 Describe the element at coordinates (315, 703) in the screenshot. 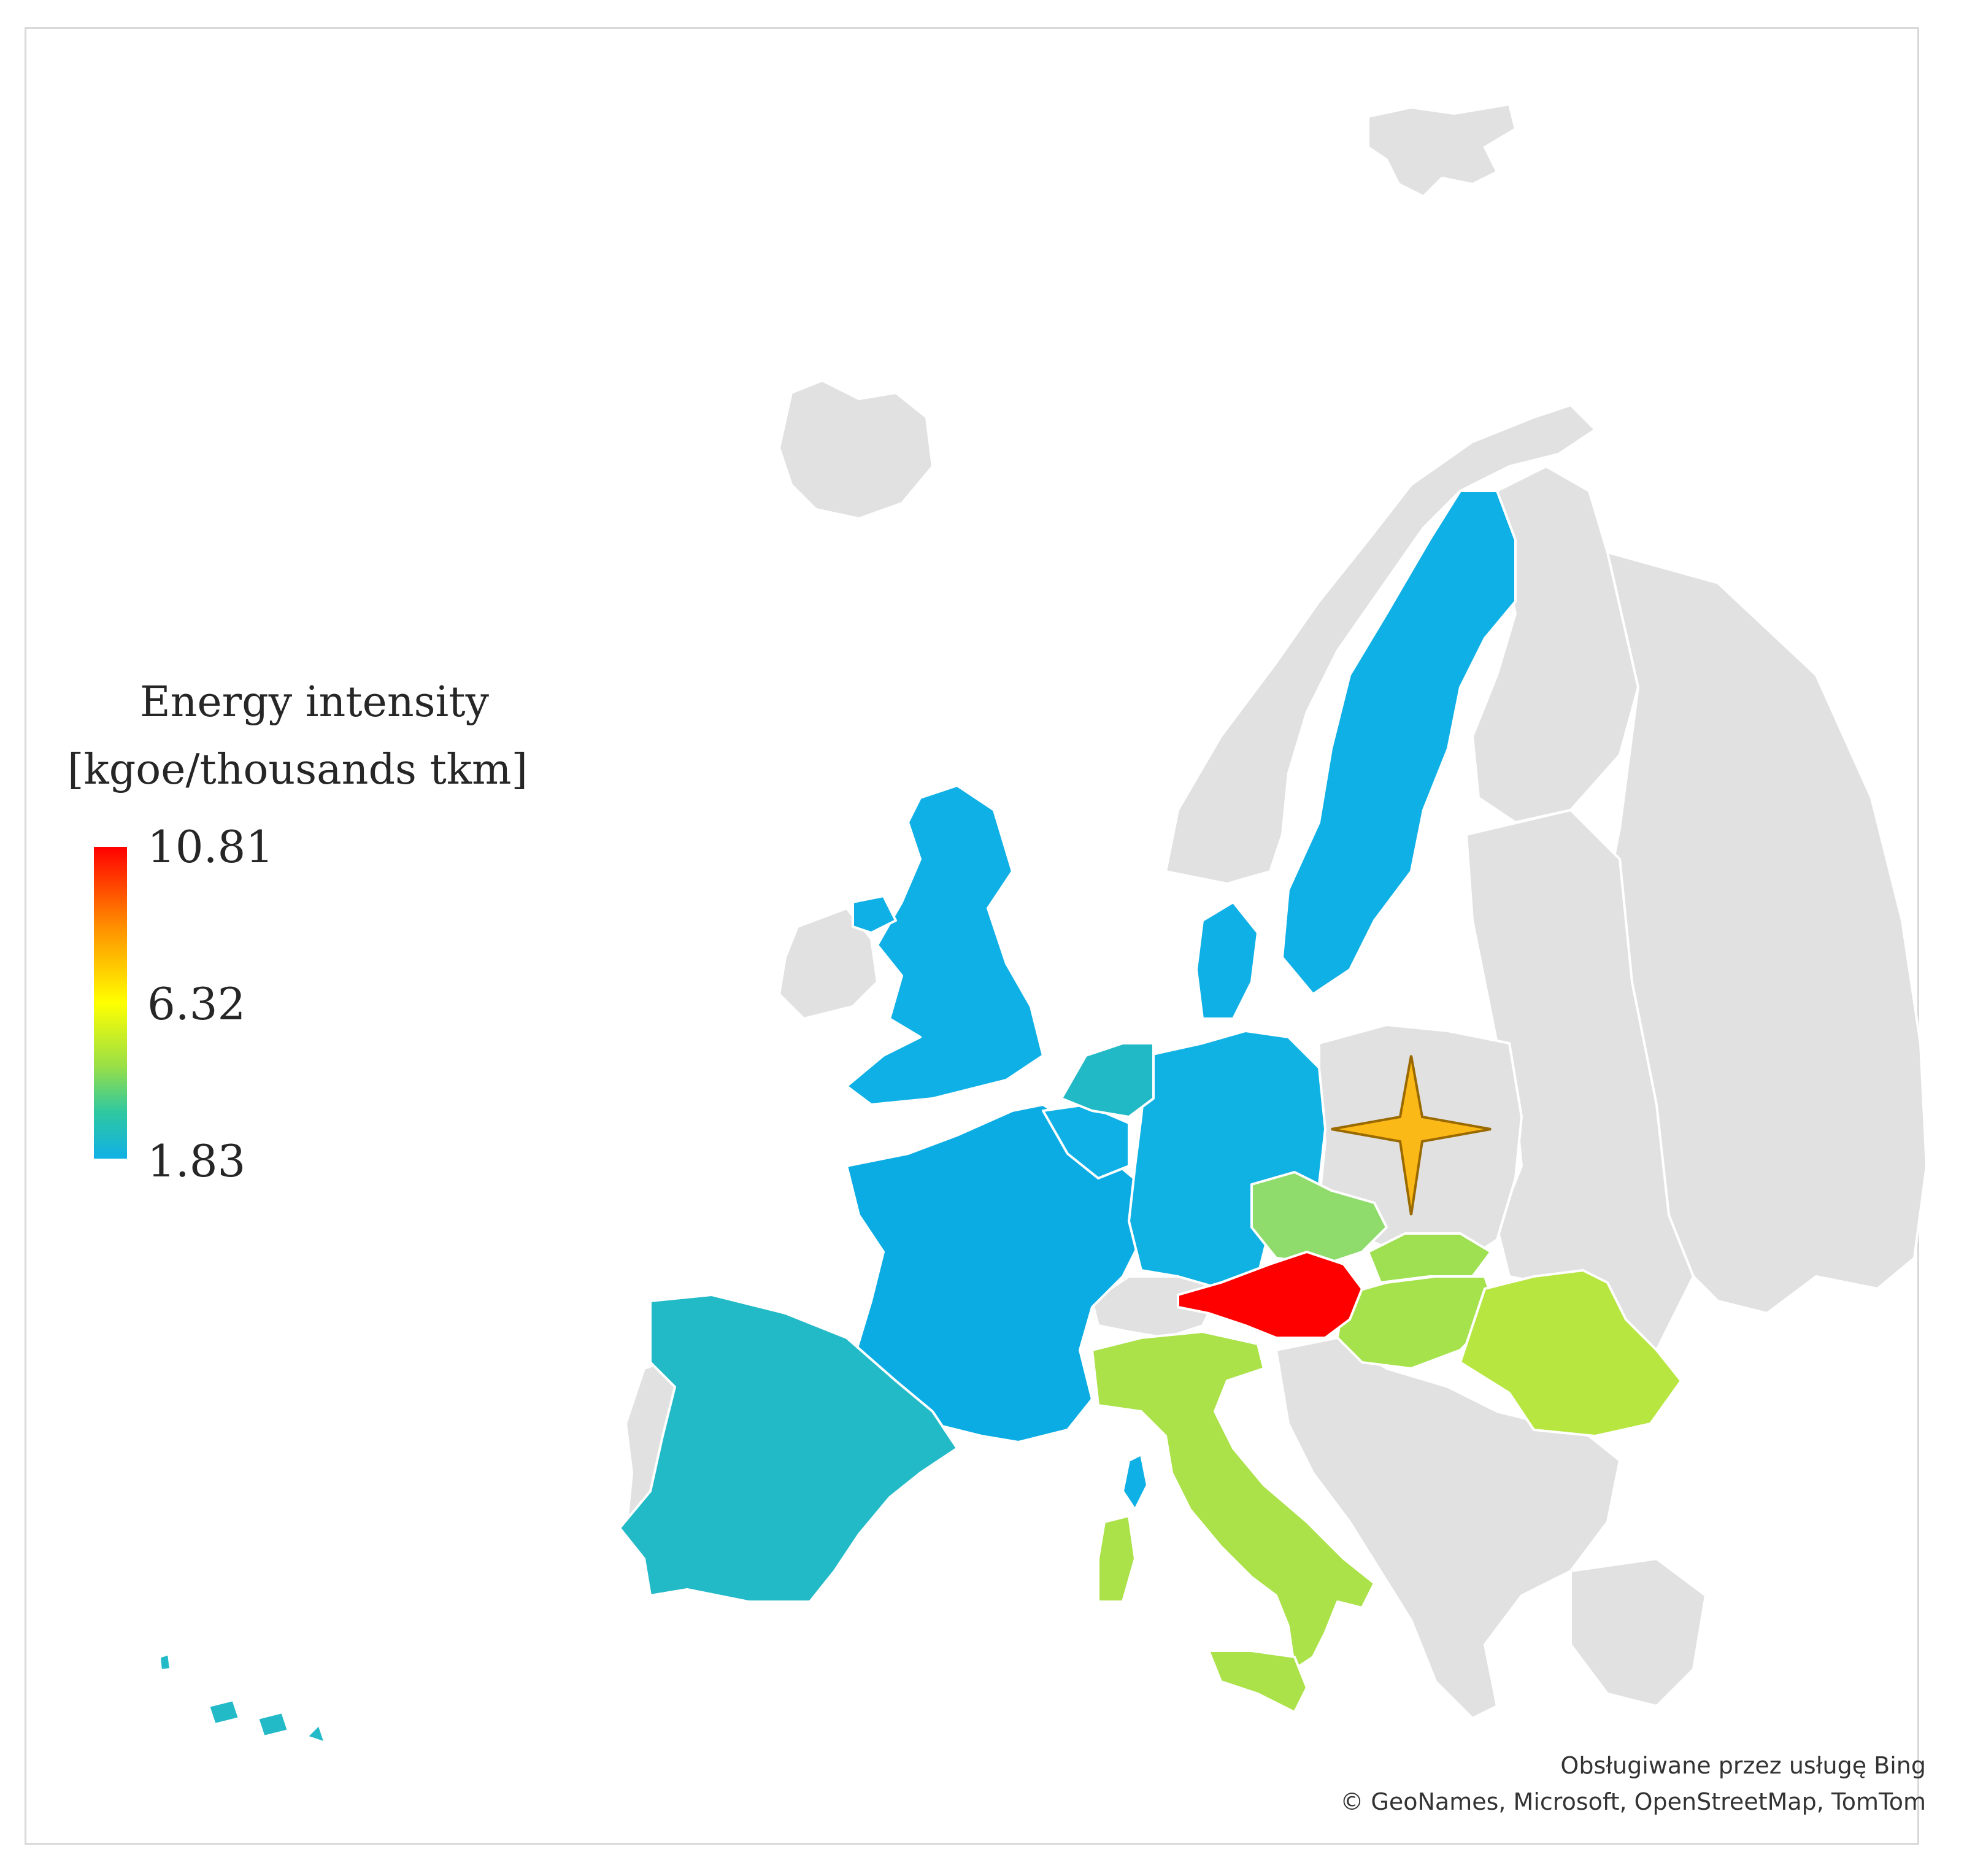

I see `legend-title-line1: Energy intensity` at that location.